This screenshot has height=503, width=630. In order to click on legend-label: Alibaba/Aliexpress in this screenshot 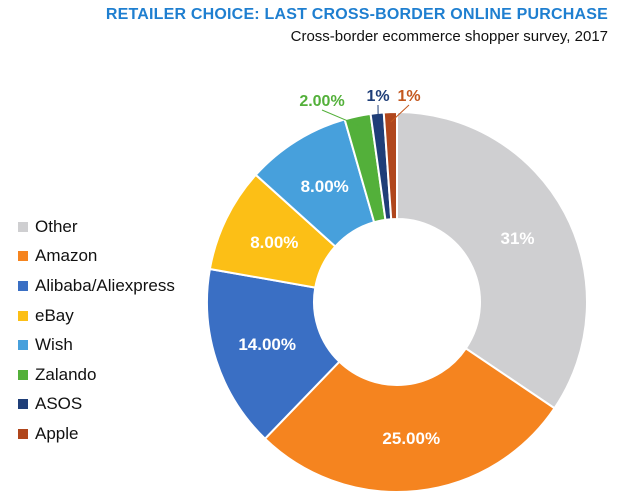, I will do `click(105, 285)`.